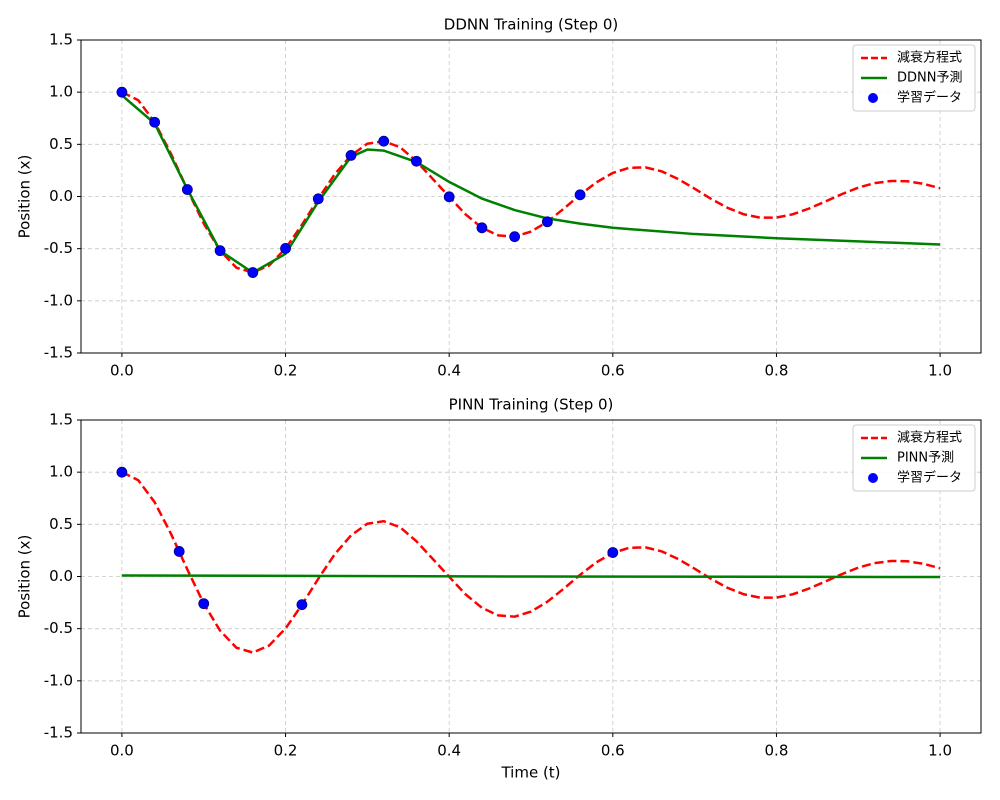 This screenshot has width=1000, height=800. Describe the element at coordinates (925, 458) in the screenshot. I see `legend-label: PINN予測` at that location.